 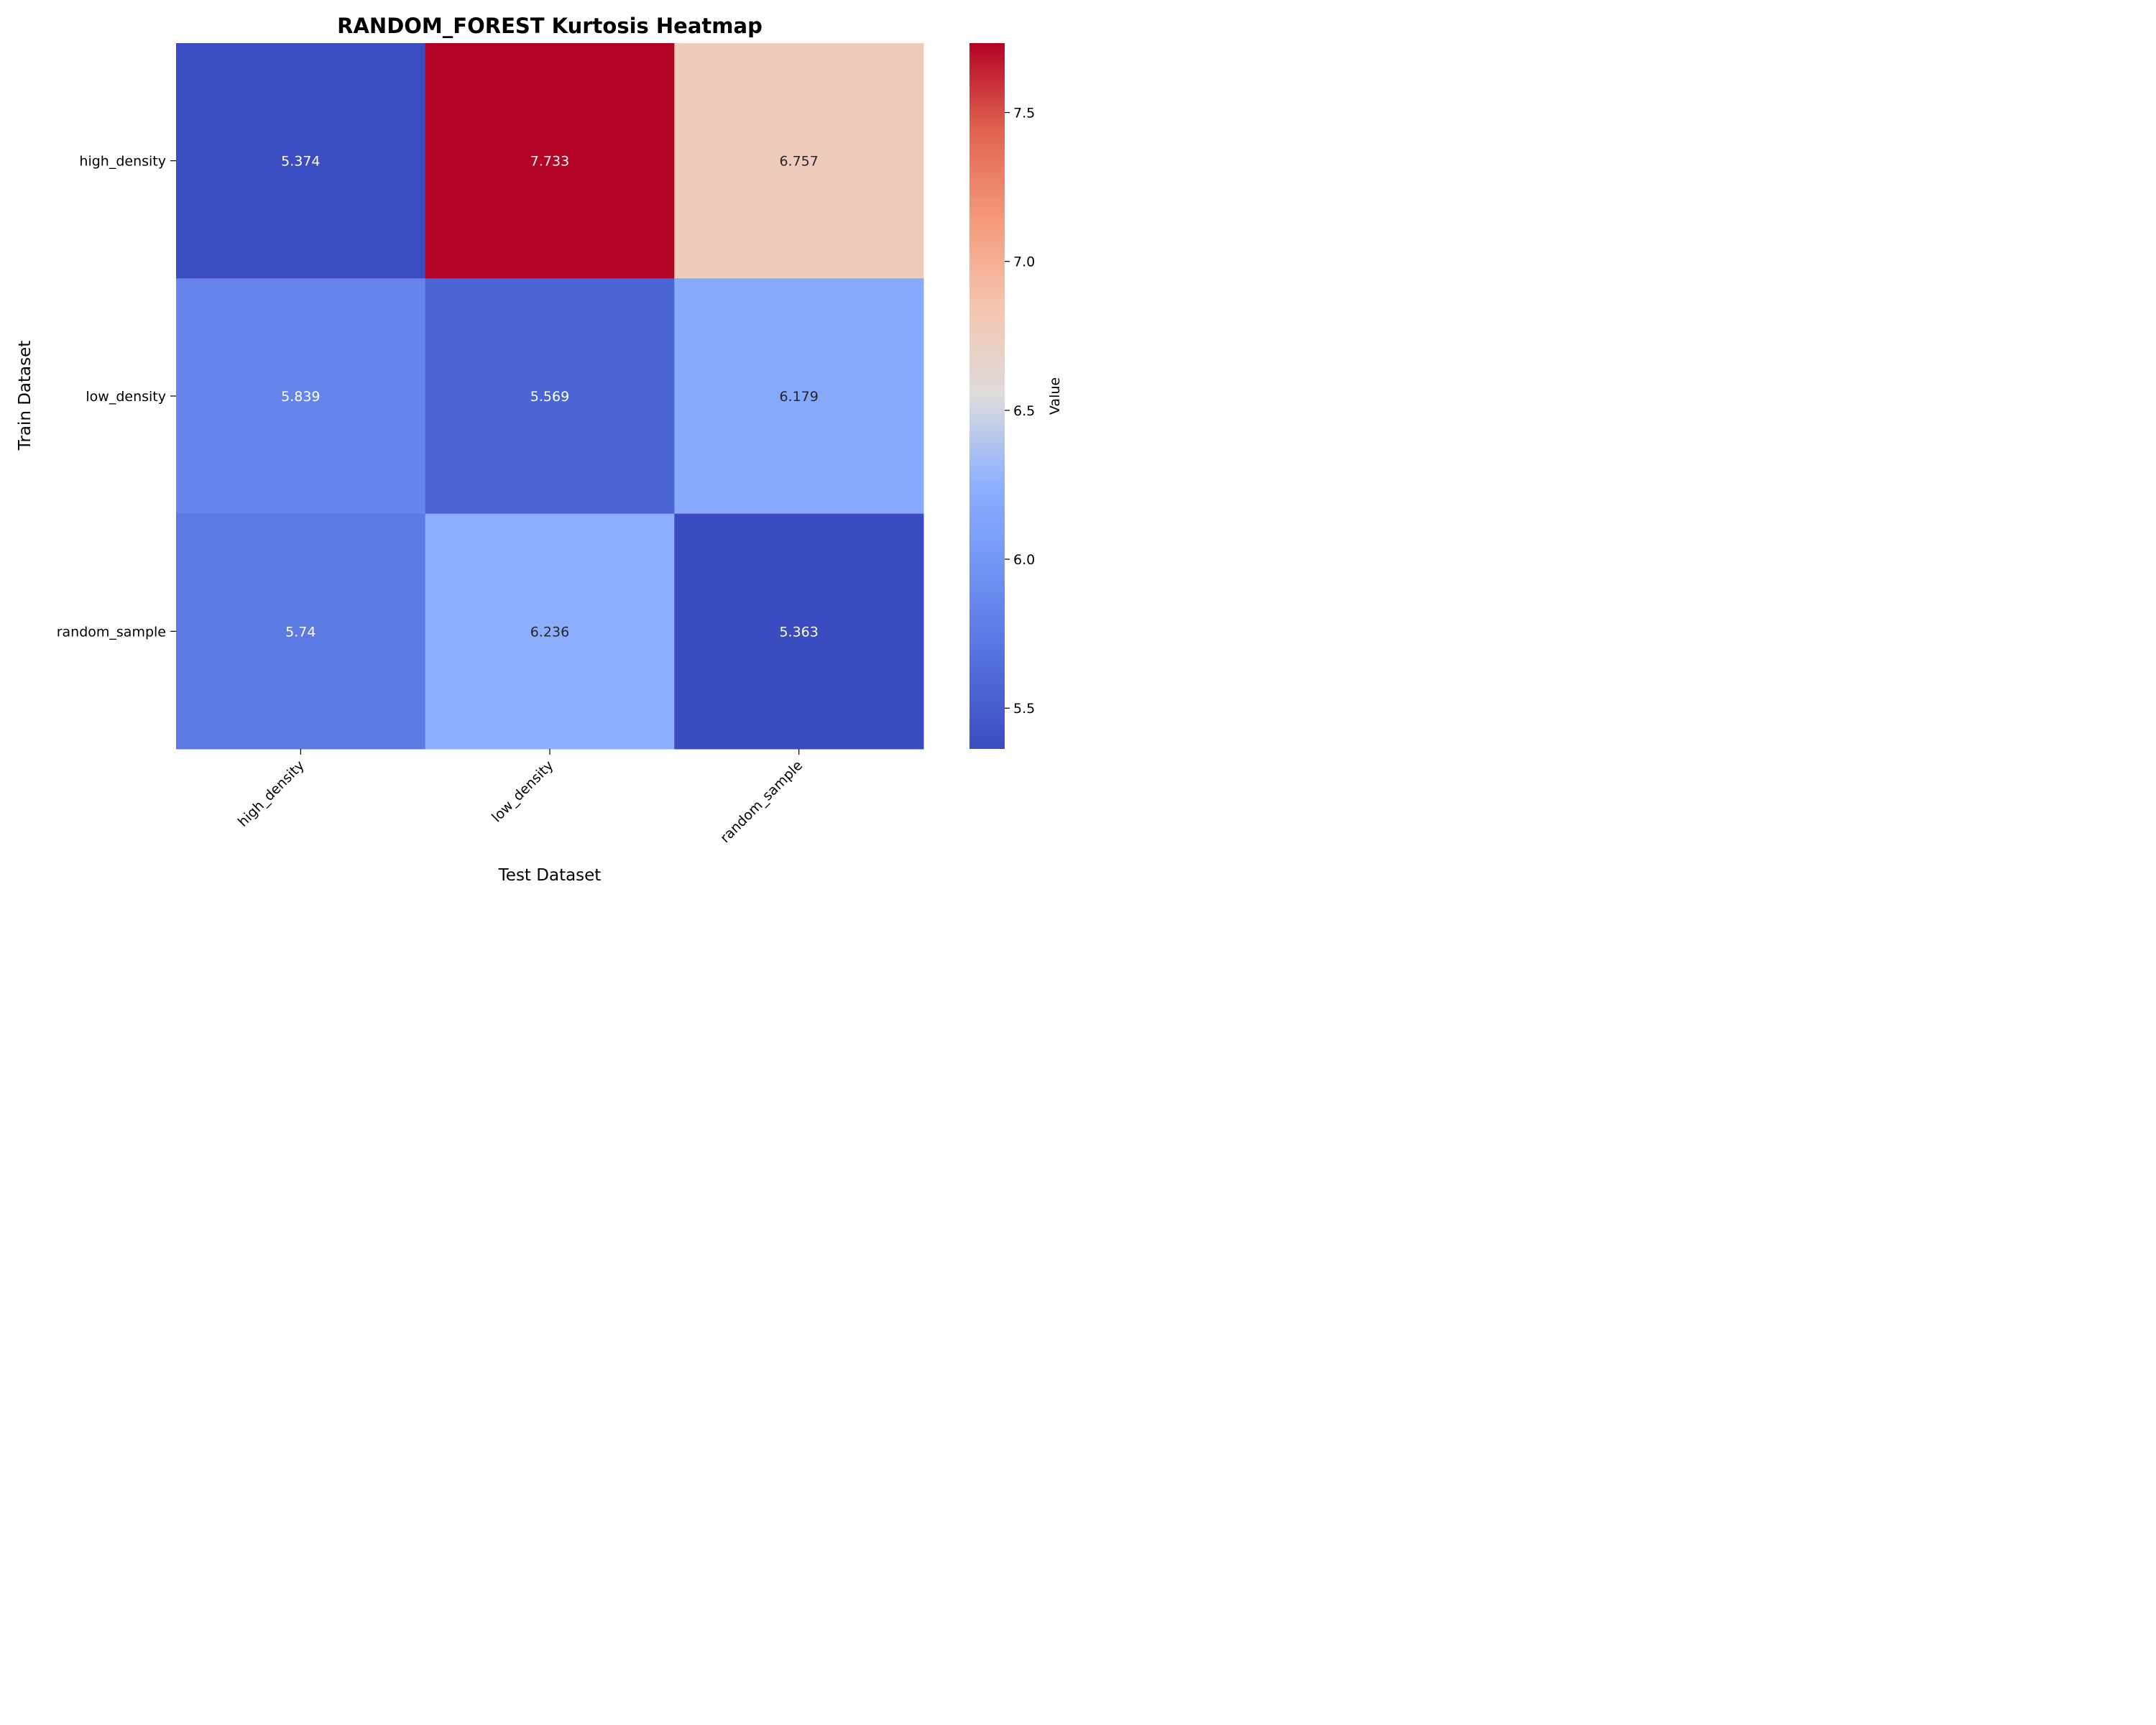 I want to click on cell-value-label: 6.757, so click(x=798, y=162).